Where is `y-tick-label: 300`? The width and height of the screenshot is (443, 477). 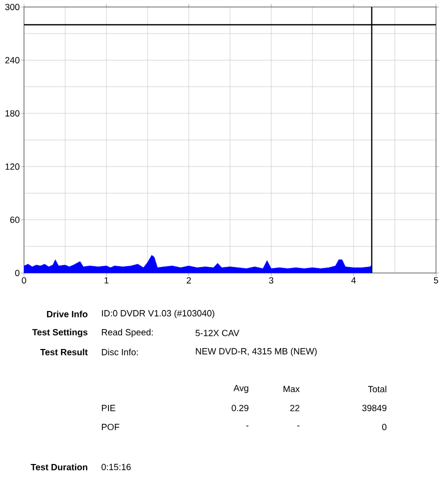
y-tick-label: 300 is located at coordinates (12, 7).